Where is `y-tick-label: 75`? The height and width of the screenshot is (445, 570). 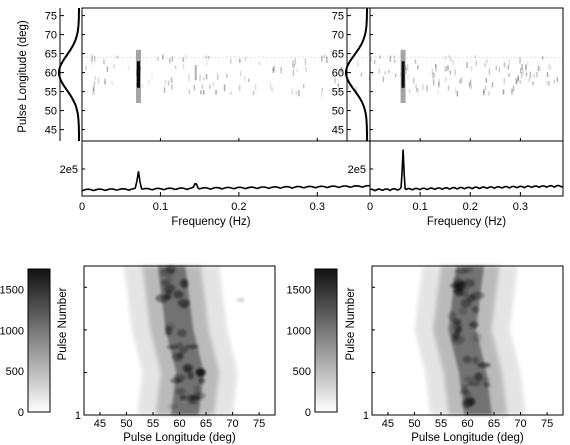
y-tick-label: 75 is located at coordinates (338, 17).